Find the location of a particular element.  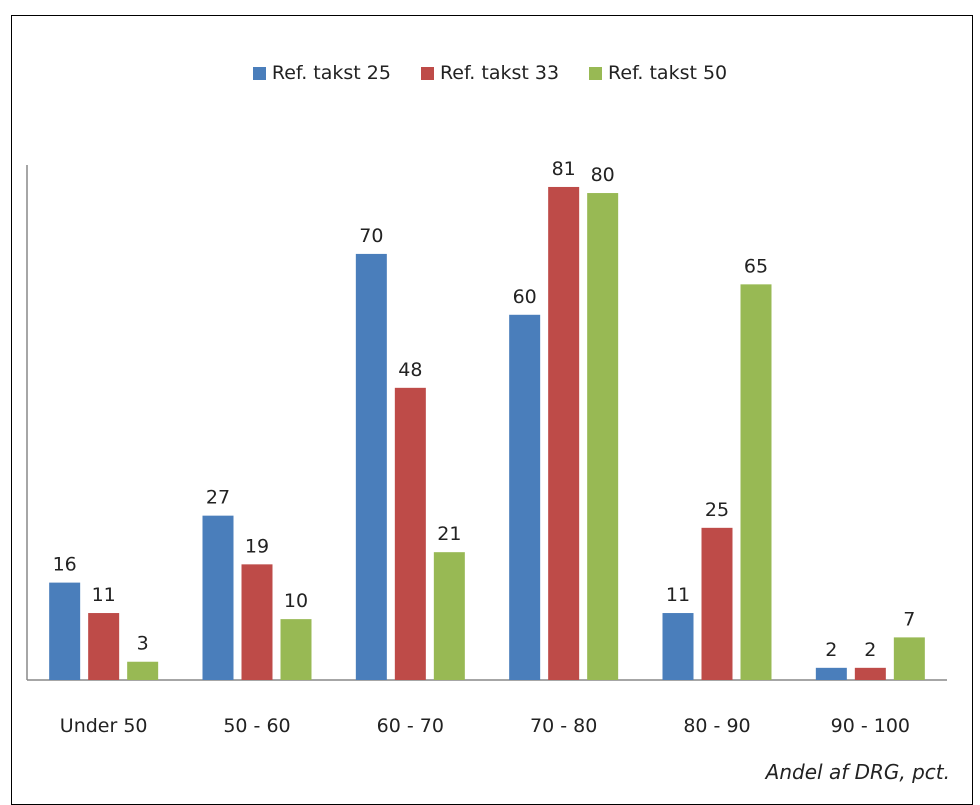

data-label-1-4: 60 is located at coordinates (525, 297).